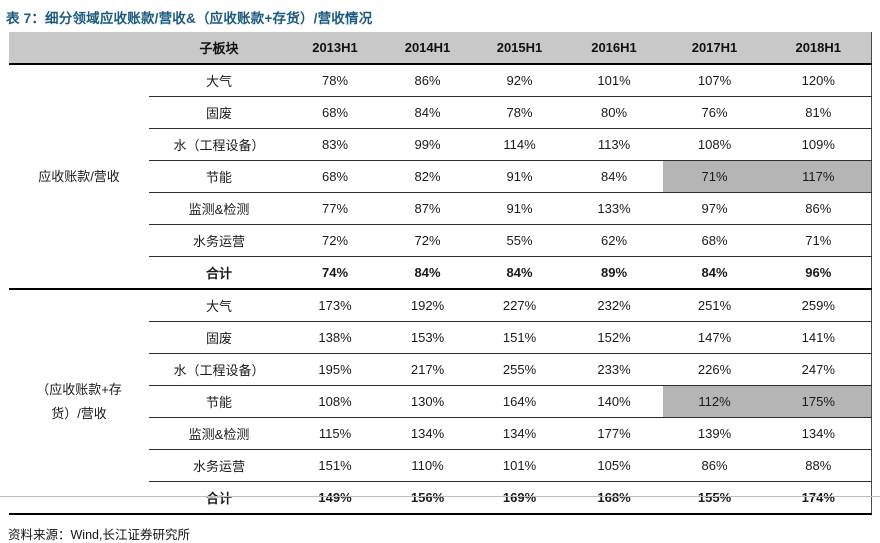 The width and height of the screenshot is (880, 543). What do you see at coordinates (818, 369) in the screenshot?
I see `value-cell: 247%` at bounding box center [818, 369].